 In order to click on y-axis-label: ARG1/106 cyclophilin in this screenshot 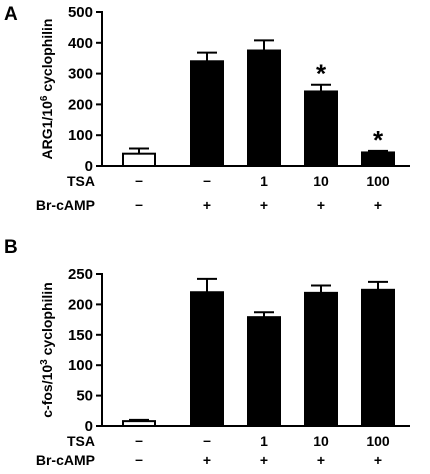, I will do `click(47, 89)`.